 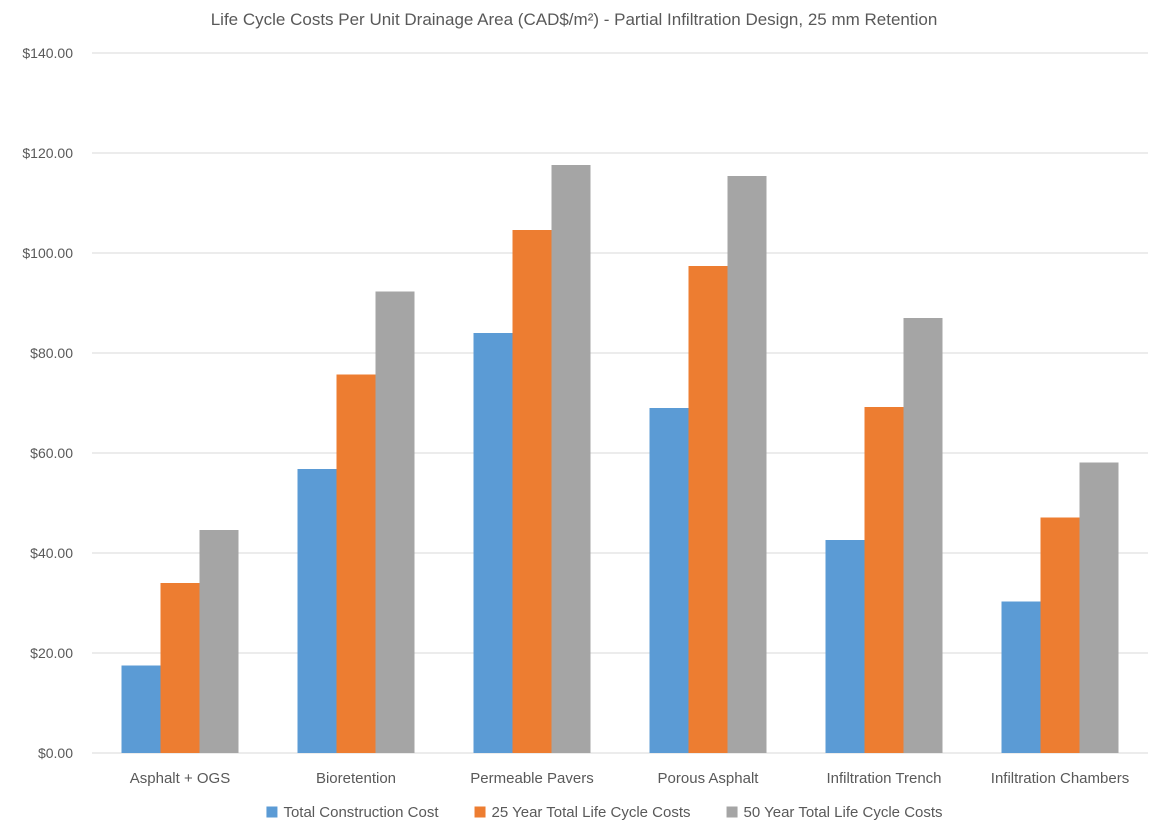 I want to click on y-tick-label: $100.00, so click(x=47, y=253).